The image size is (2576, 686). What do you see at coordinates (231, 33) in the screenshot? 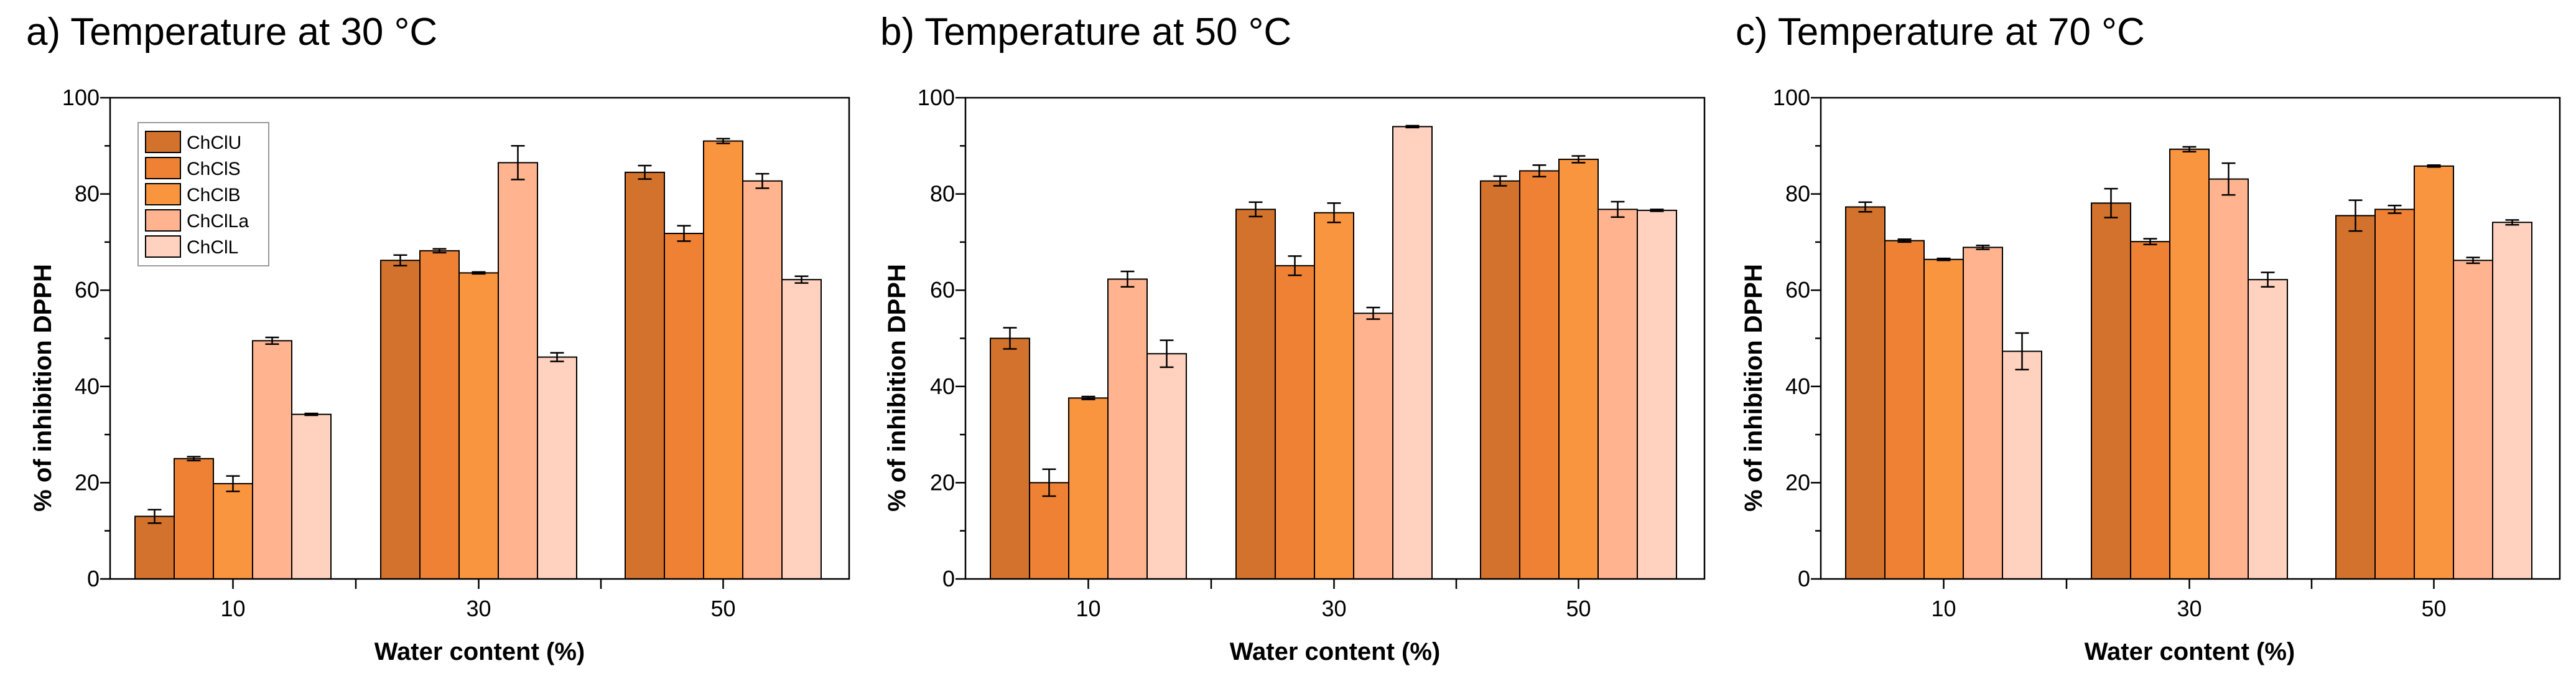
I see `panel-a-title: a) Temperature at 30 °C` at bounding box center [231, 33].